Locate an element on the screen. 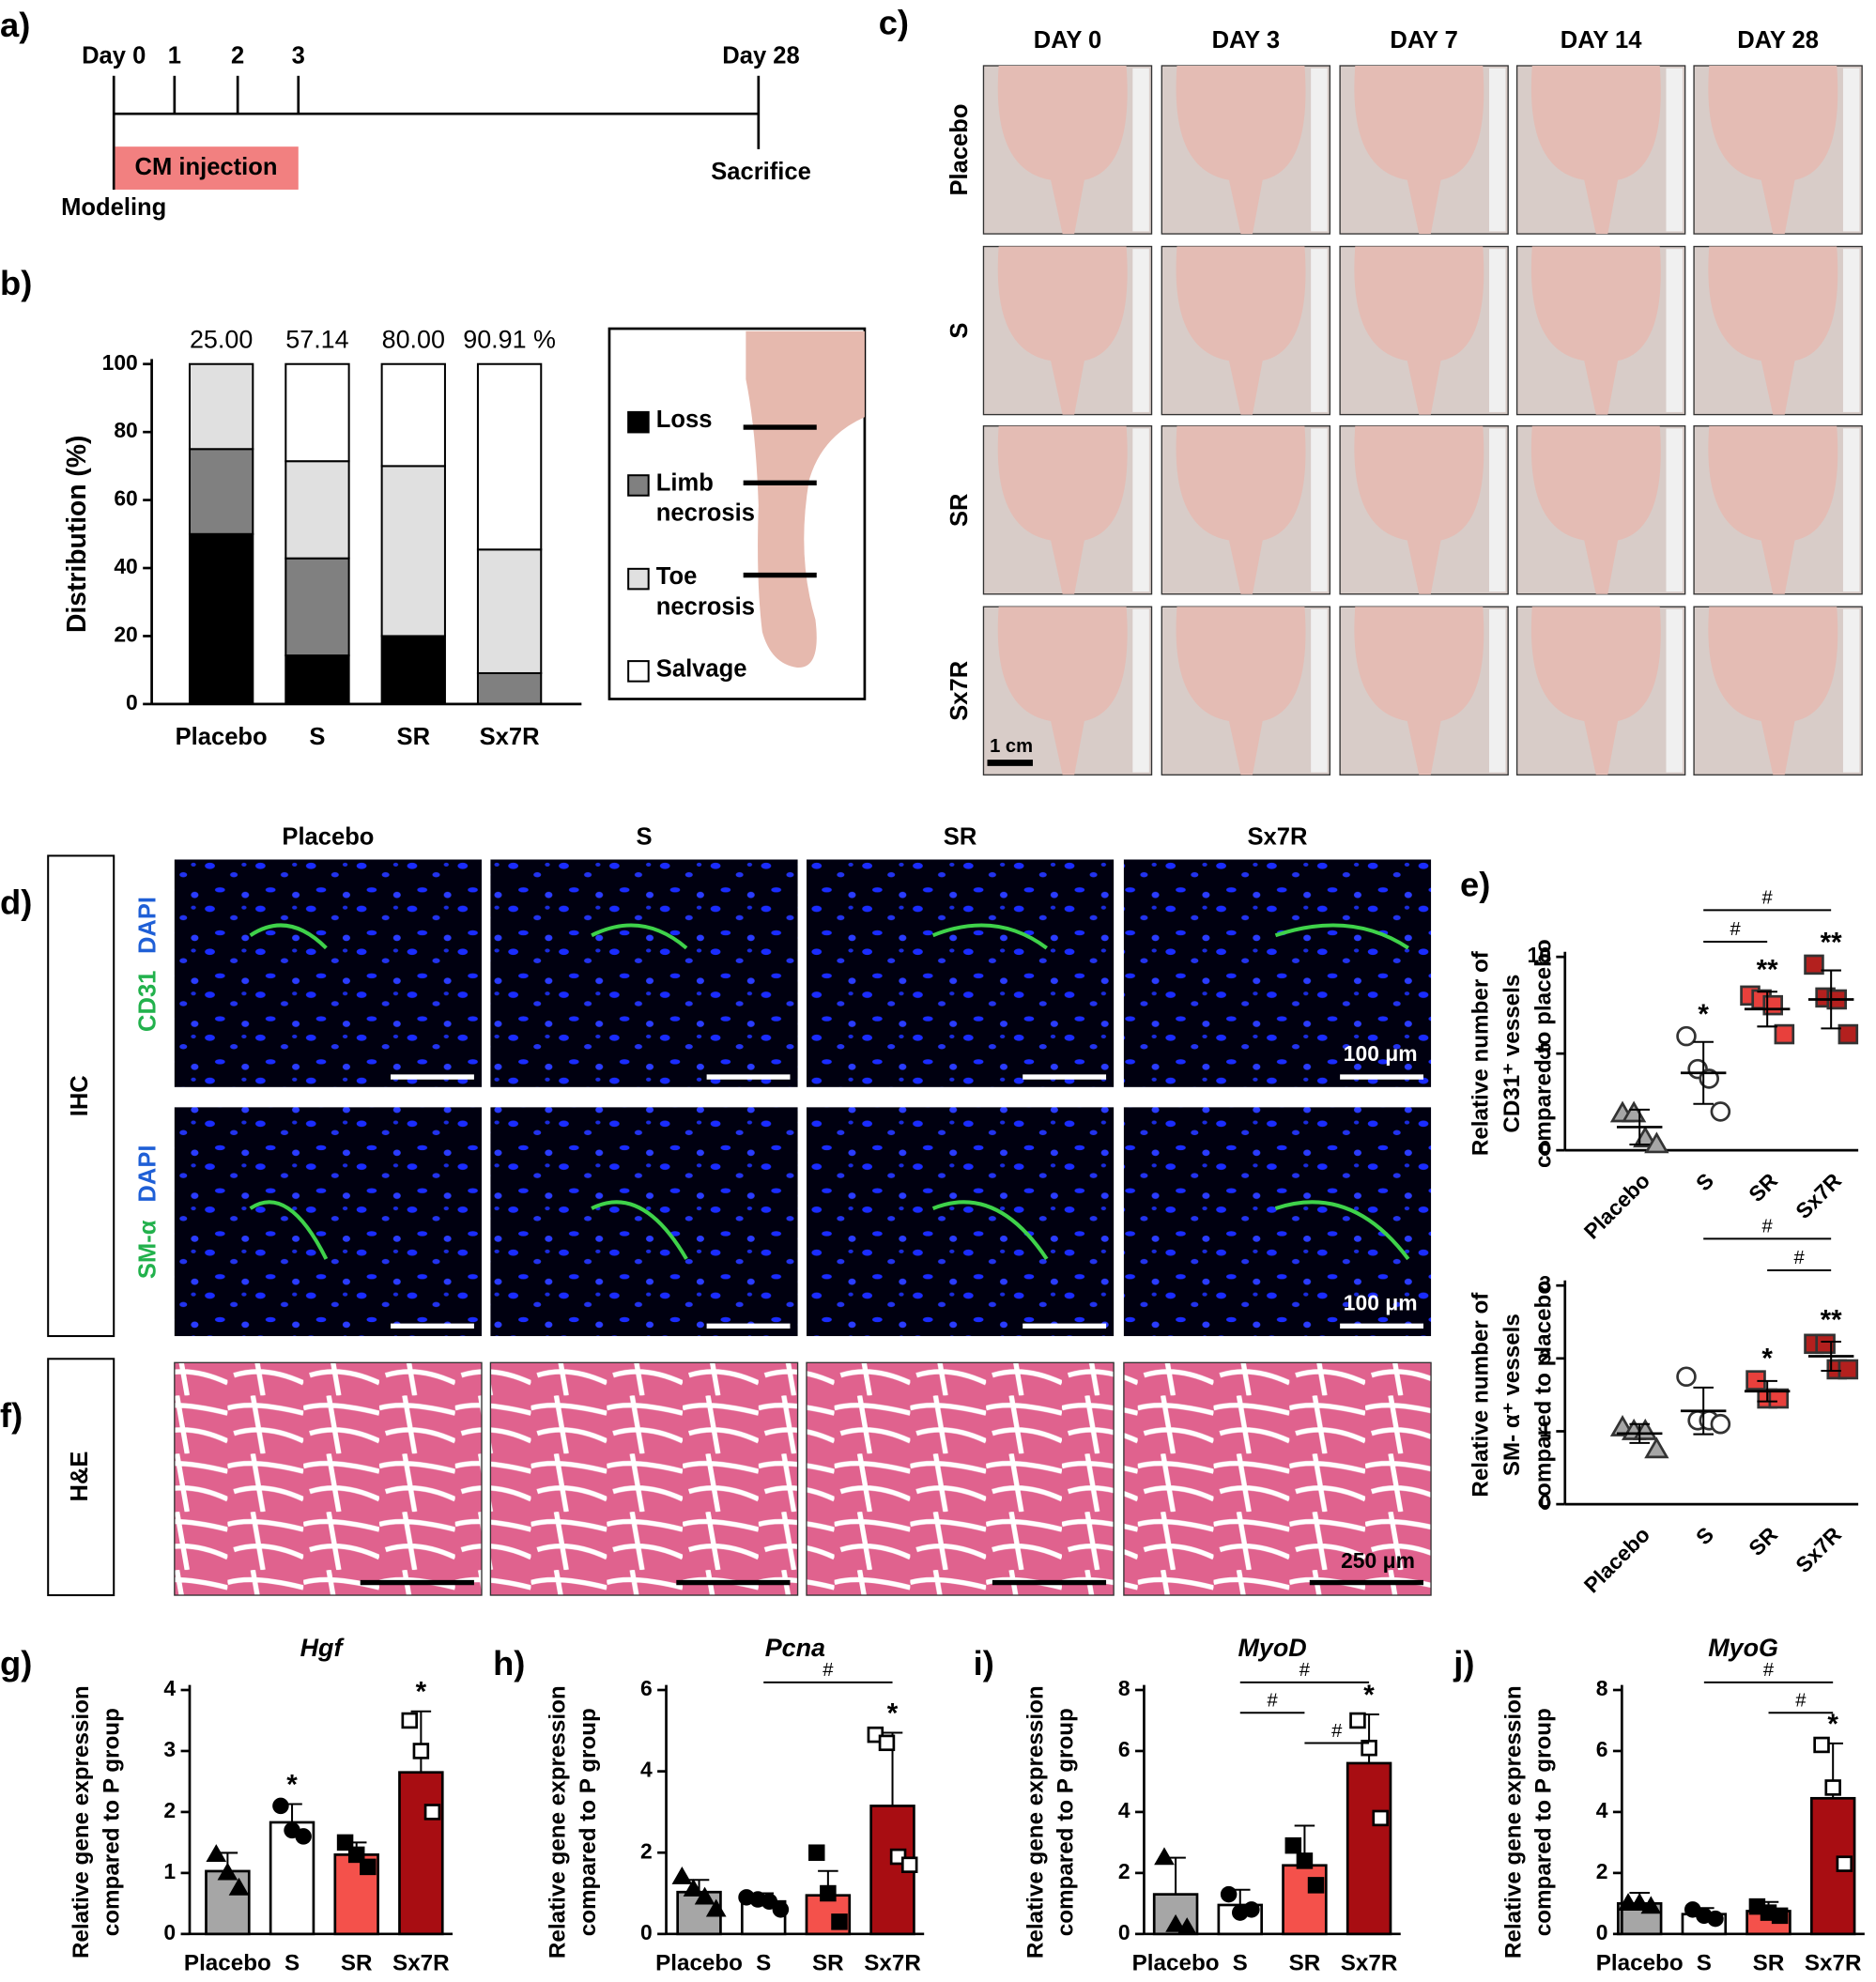  y-axis-label: Relative number of is located at coordinates (1480, 1395).